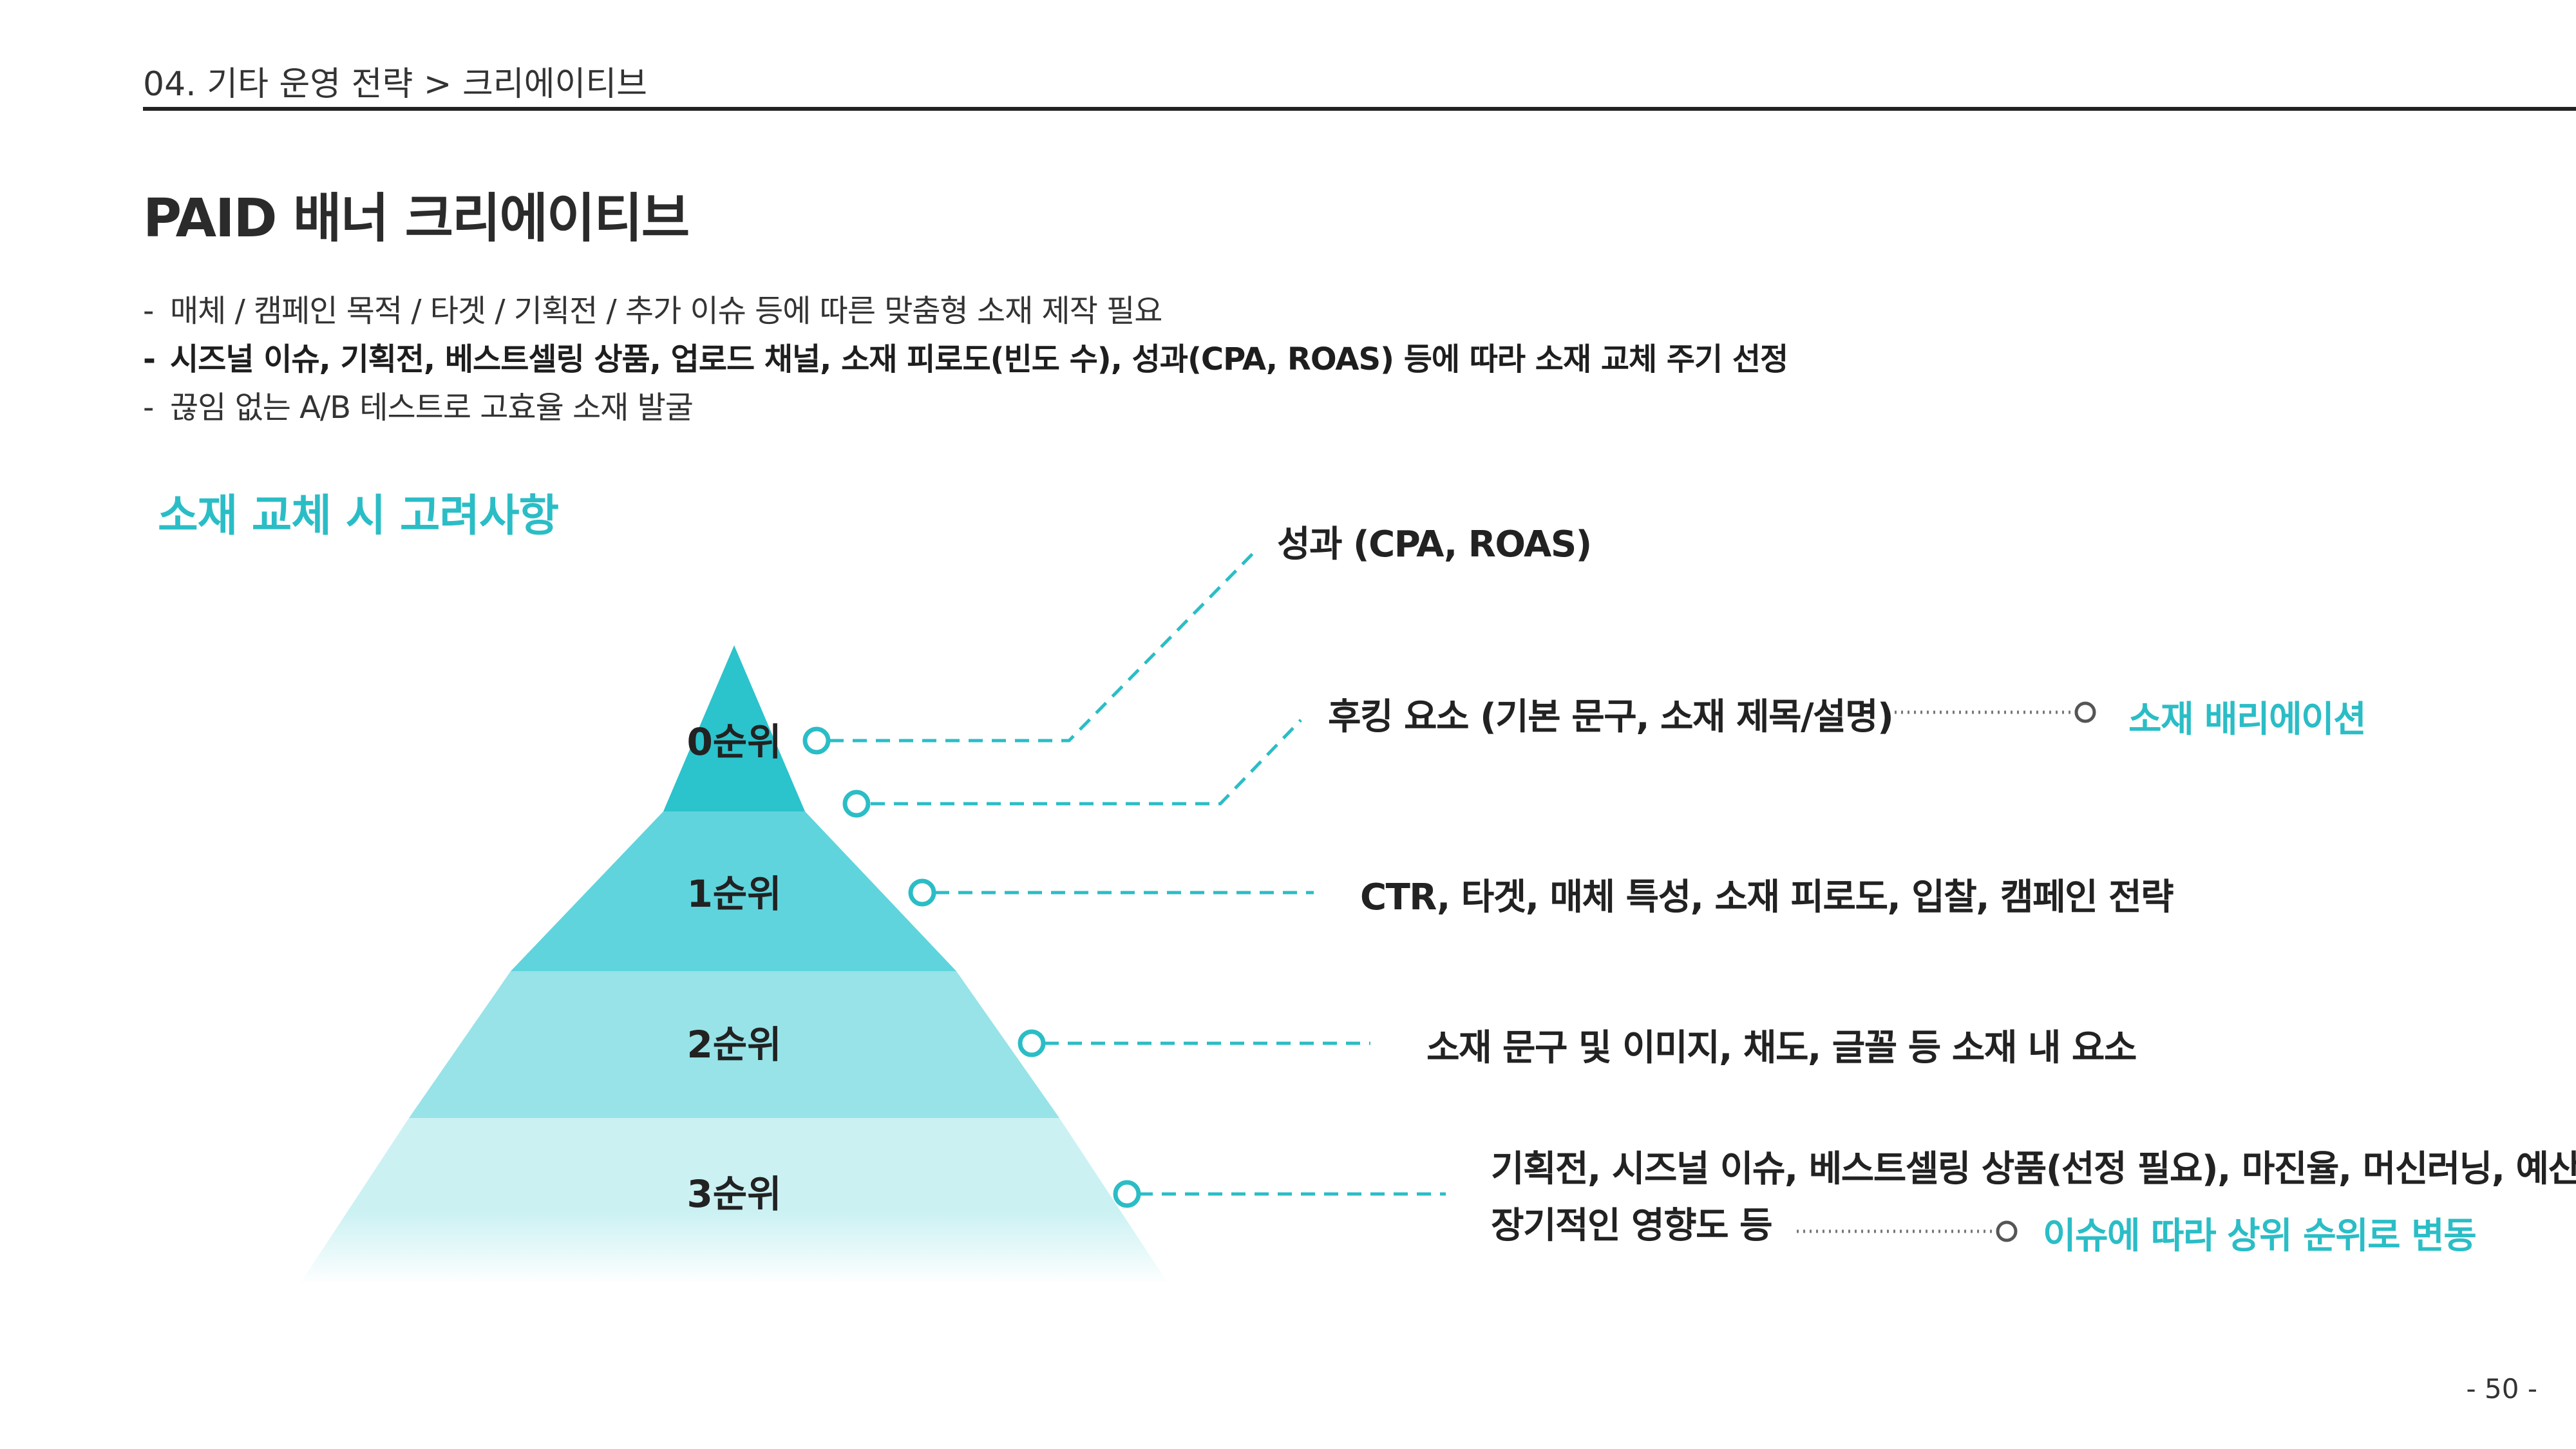 The image size is (2576, 1449). Describe the element at coordinates (1781, 1048) in the screenshot. I see `callout-level-2: 소재 문구 및 이미지, 채도, 글꼴 등 소재 내 요소` at that location.